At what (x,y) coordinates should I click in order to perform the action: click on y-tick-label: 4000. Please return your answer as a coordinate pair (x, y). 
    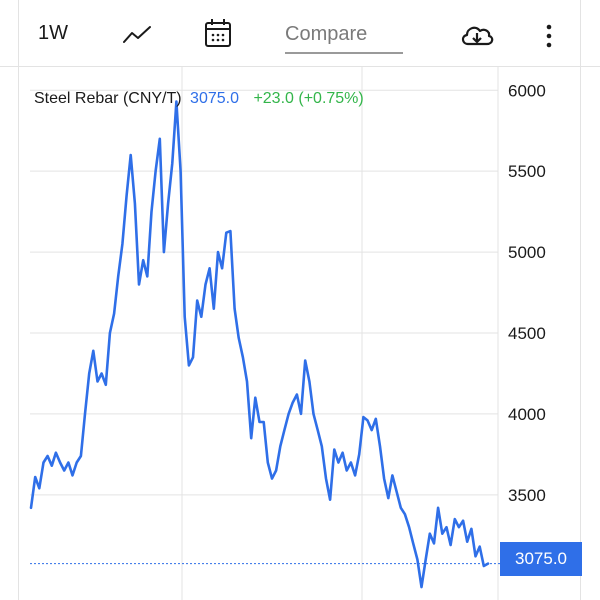
    Looking at the image, I should click on (527, 414).